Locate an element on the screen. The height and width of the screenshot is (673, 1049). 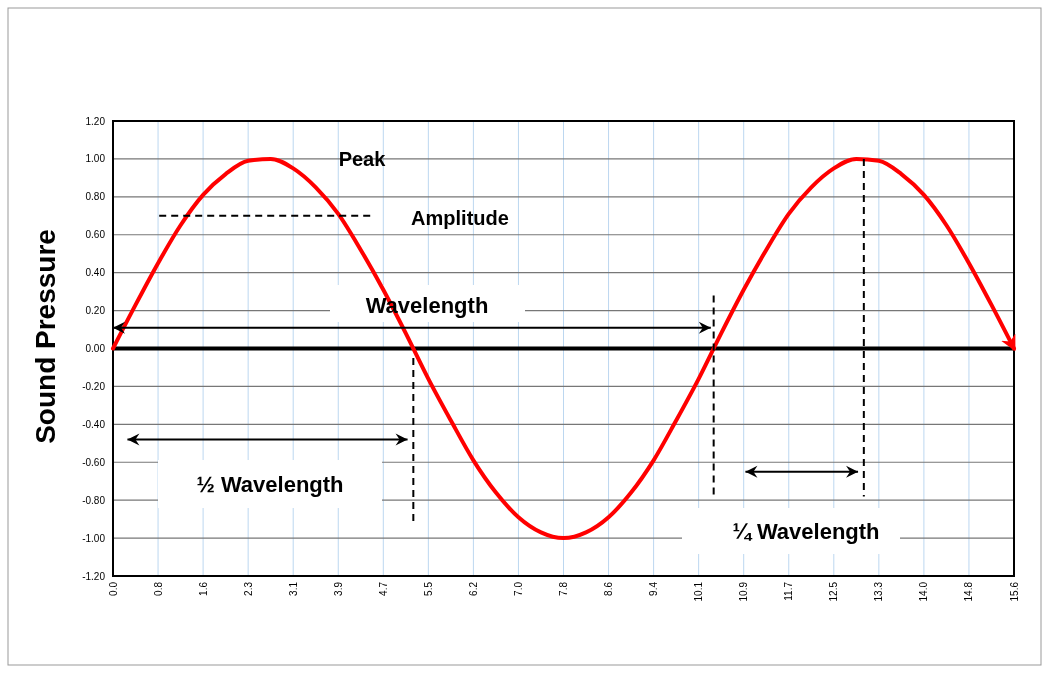
annotation: ¼ Wavelength is located at coordinates (806, 531).